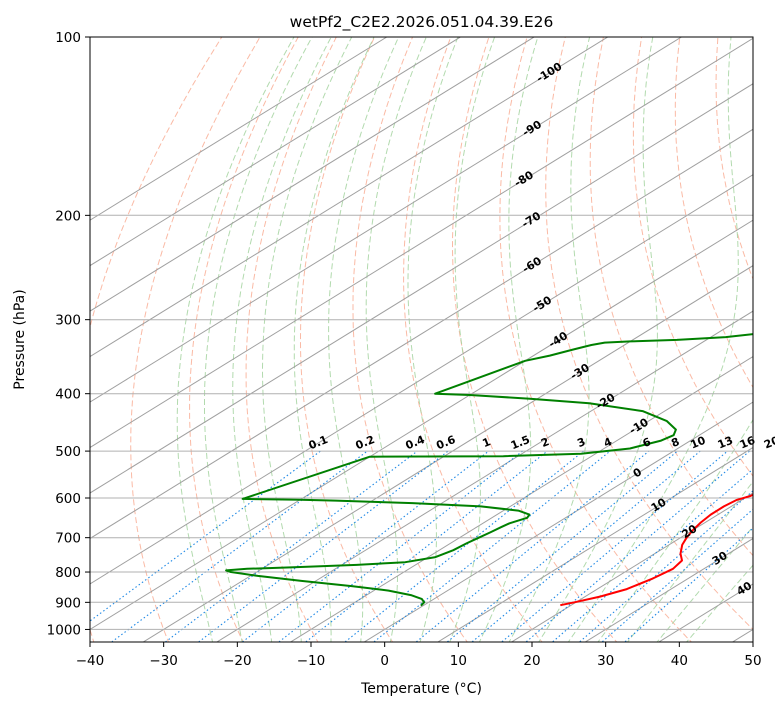  Describe the element at coordinates (545, 442) in the screenshot. I see `mixing-ratio-label: 2` at that location.